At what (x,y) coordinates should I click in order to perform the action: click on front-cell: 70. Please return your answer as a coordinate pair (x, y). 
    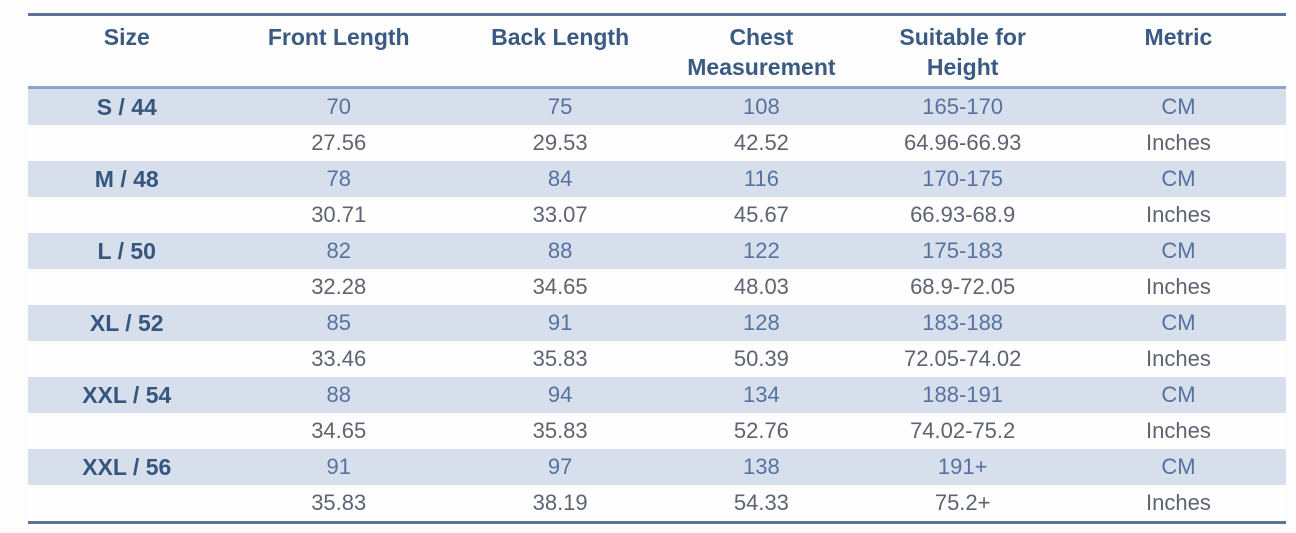
    Looking at the image, I should click on (338, 106).